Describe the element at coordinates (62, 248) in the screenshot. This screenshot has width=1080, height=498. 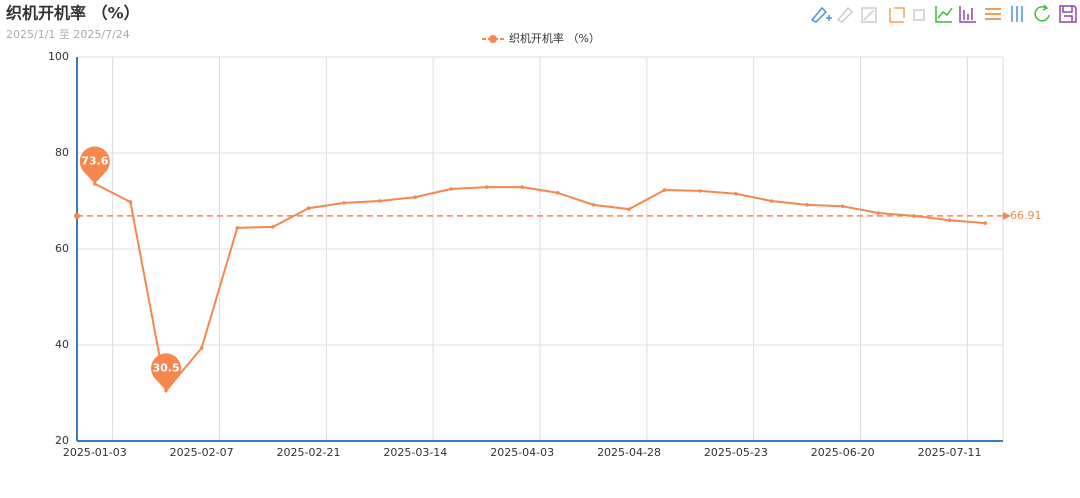
I see `y-tick-label: 60` at that location.